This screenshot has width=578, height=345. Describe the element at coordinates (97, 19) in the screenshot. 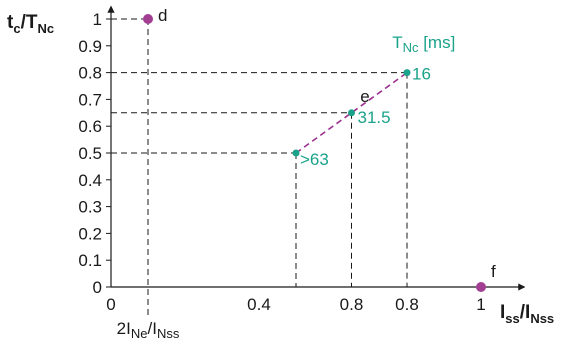

I see `y-tick-label: 1` at that location.